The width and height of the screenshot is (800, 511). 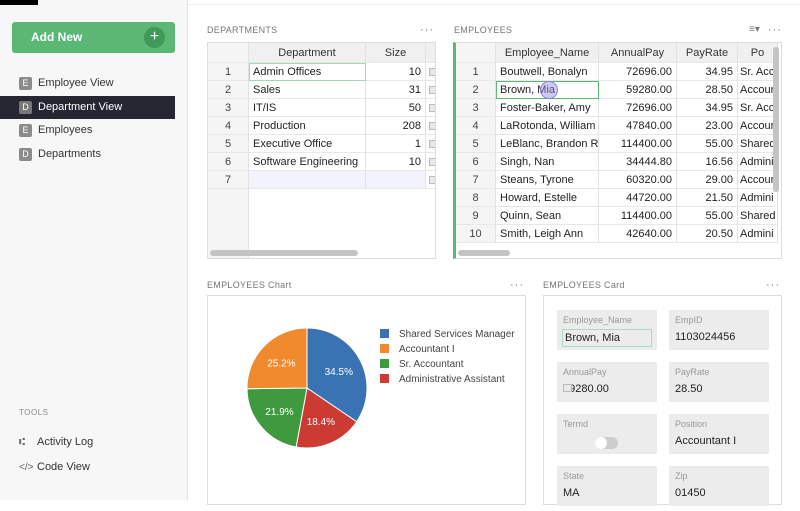 What do you see at coordinates (427, 30) in the screenshot?
I see `departments-menu-icon: ···` at bounding box center [427, 30].